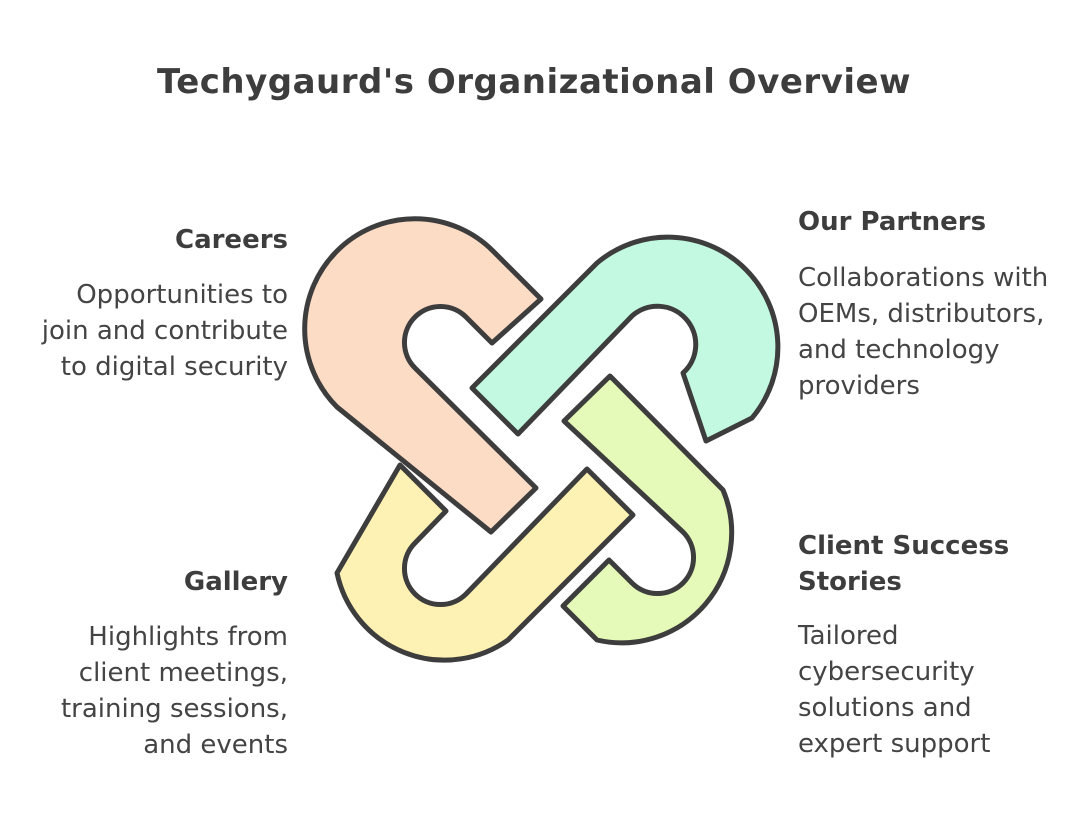 The height and width of the screenshot is (834, 1068). What do you see at coordinates (231, 240) in the screenshot?
I see `careers-heading: Careers` at bounding box center [231, 240].